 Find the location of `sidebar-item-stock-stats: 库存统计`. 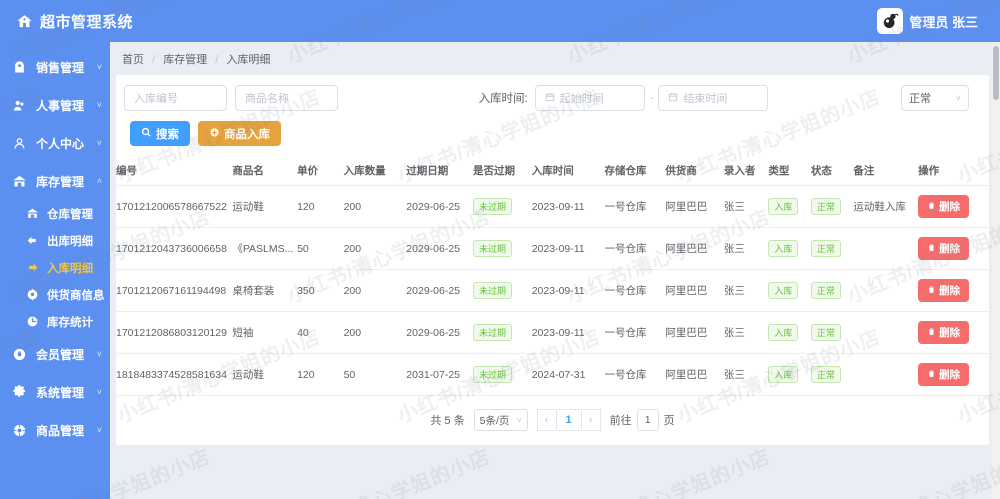

sidebar-item-stock-stats: 库存统计 is located at coordinates (55, 321).